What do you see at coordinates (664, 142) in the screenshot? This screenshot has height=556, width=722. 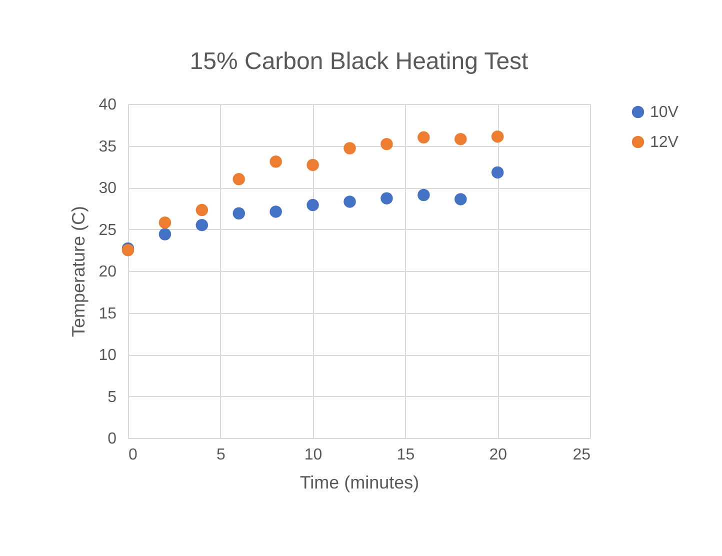 I see `legend-label: 12V` at bounding box center [664, 142].